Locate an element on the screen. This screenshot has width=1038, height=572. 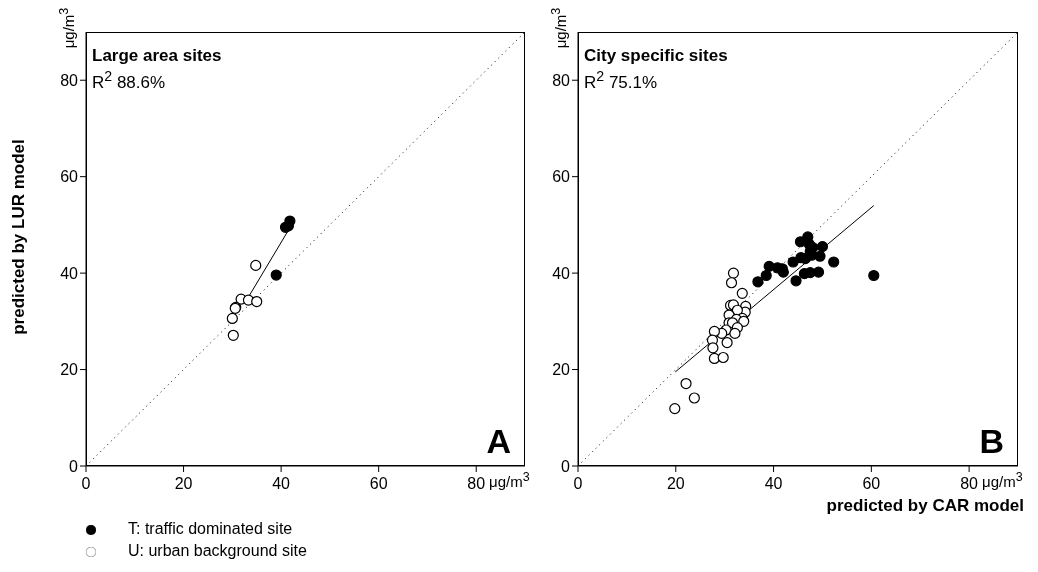
annotation: B is located at coordinates (991, 441).